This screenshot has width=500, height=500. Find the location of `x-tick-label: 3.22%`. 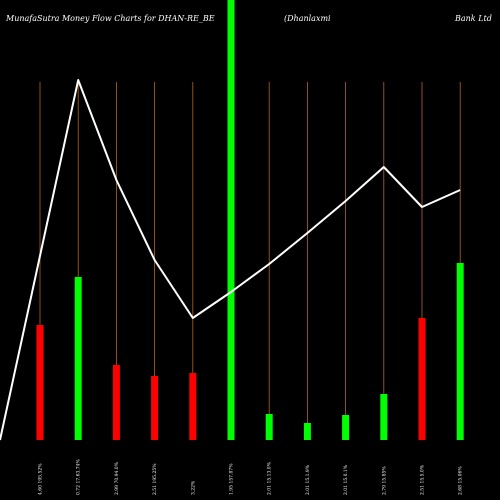

x-tick-label: 3.22% is located at coordinates (193, 487).